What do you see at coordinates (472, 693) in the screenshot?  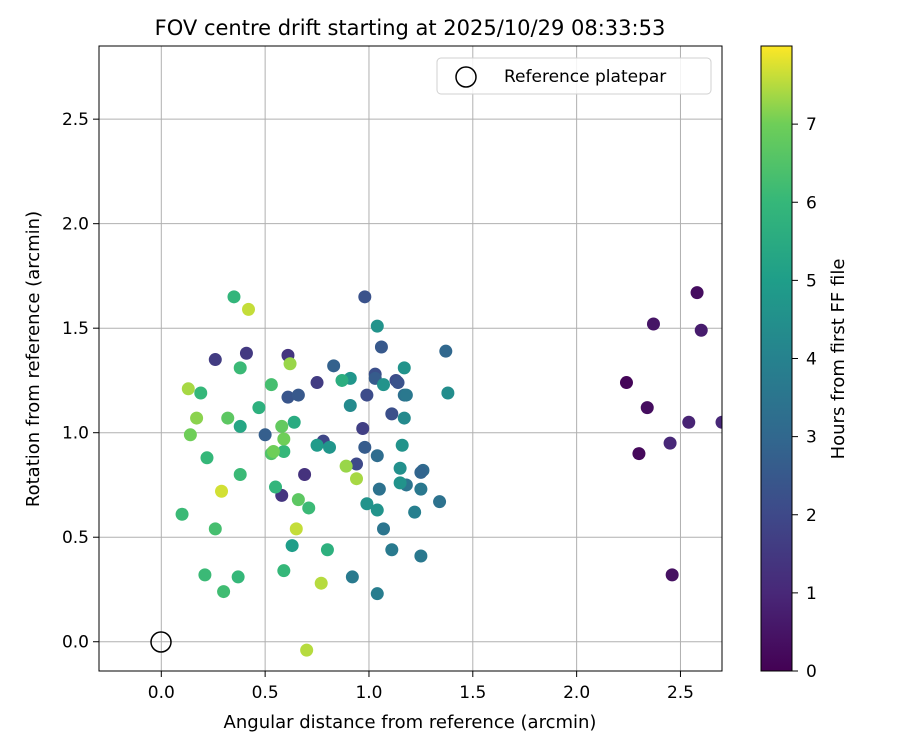 I see `x-tick-label: 1.5` at bounding box center [472, 693].